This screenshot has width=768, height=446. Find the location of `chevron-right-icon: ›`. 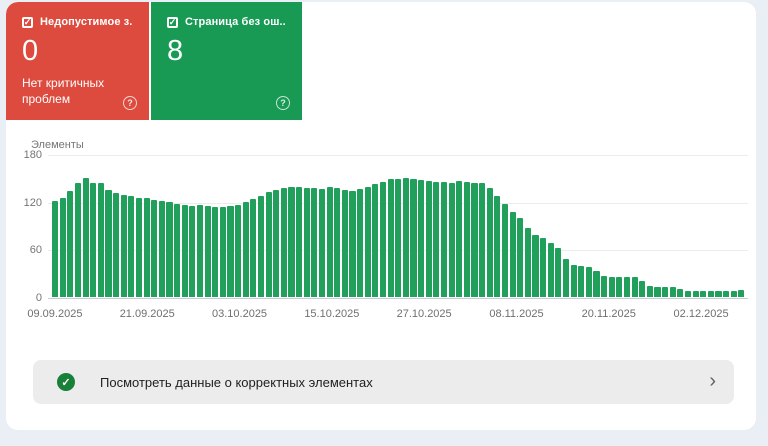

chevron-right-icon: › is located at coordinates (712, 380).